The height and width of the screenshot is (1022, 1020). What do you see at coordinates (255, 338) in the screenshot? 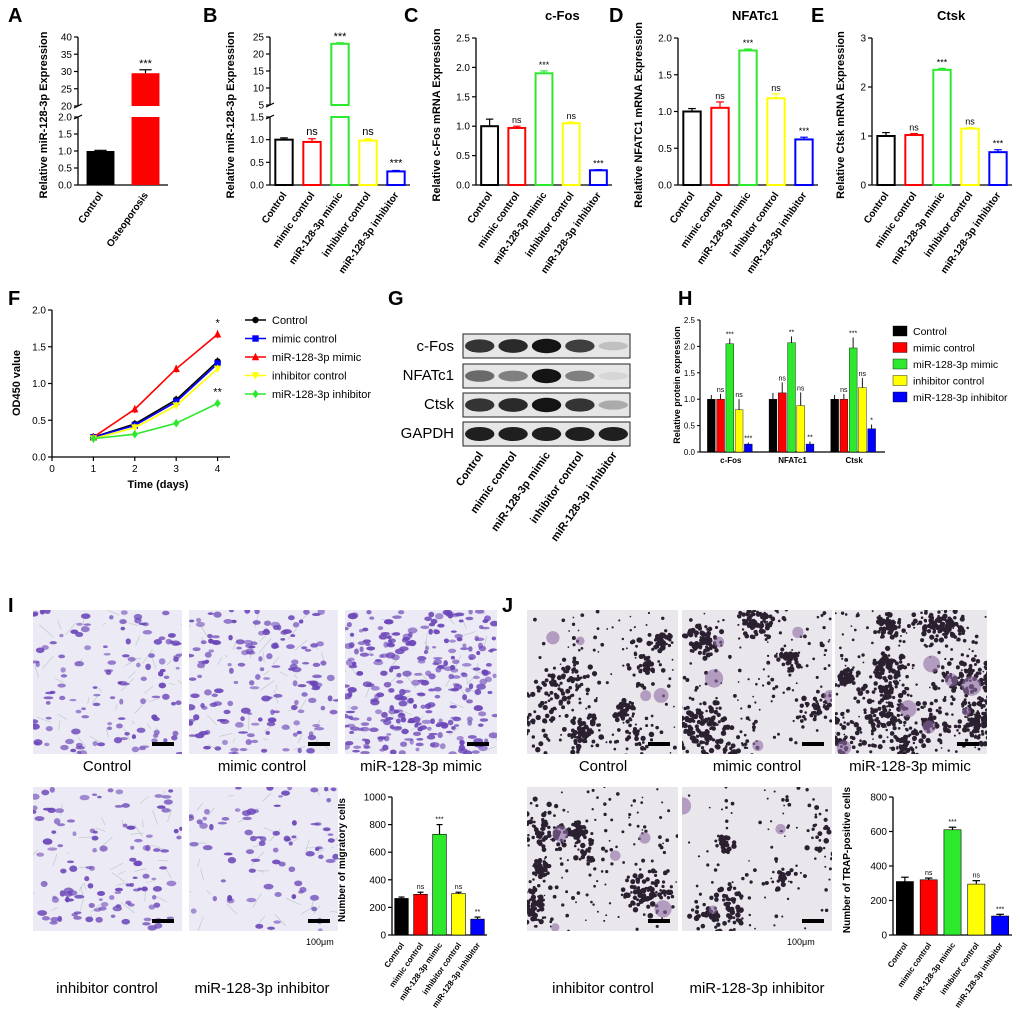
I see `legend-marker` at bounding box center [255, 338].